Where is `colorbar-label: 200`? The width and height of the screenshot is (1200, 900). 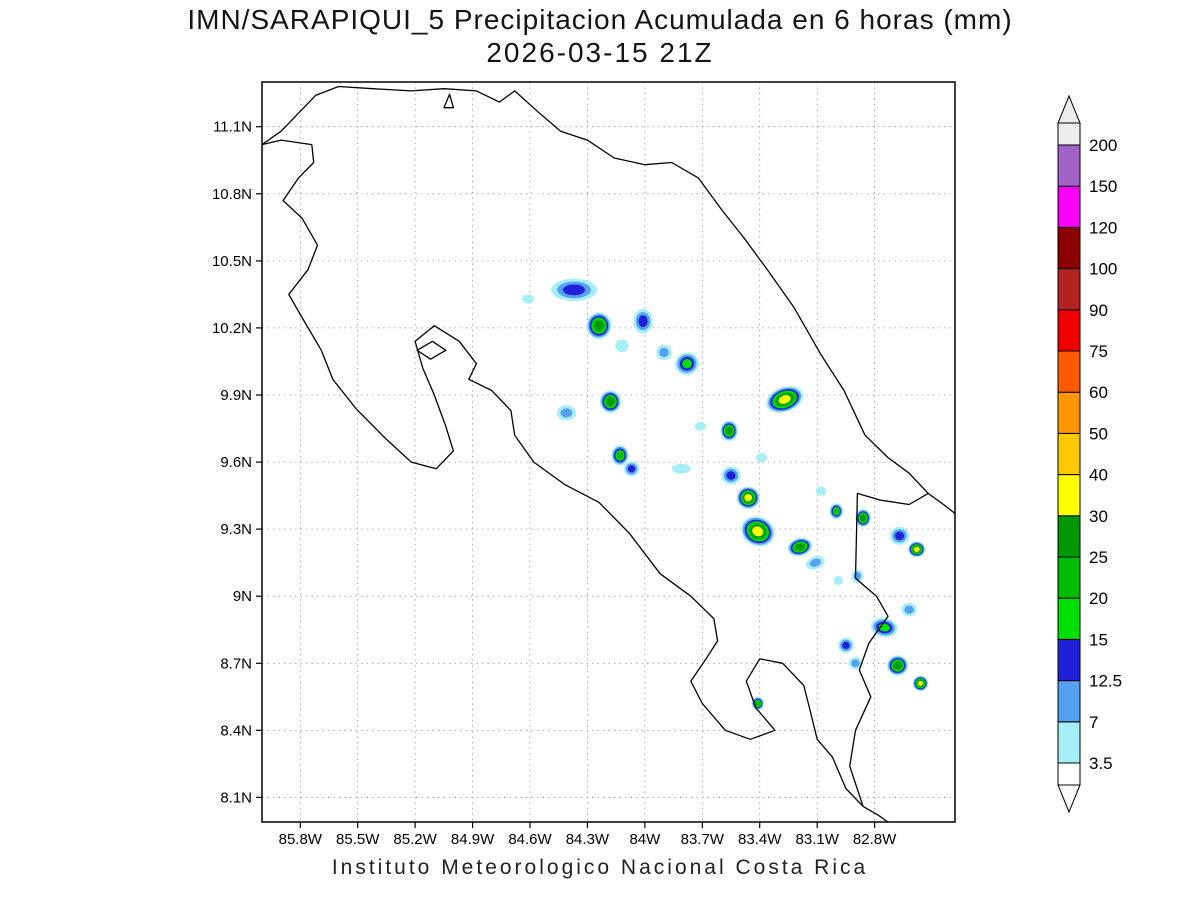
colorbar-label: 200 is located at coordinates (1103, 145).